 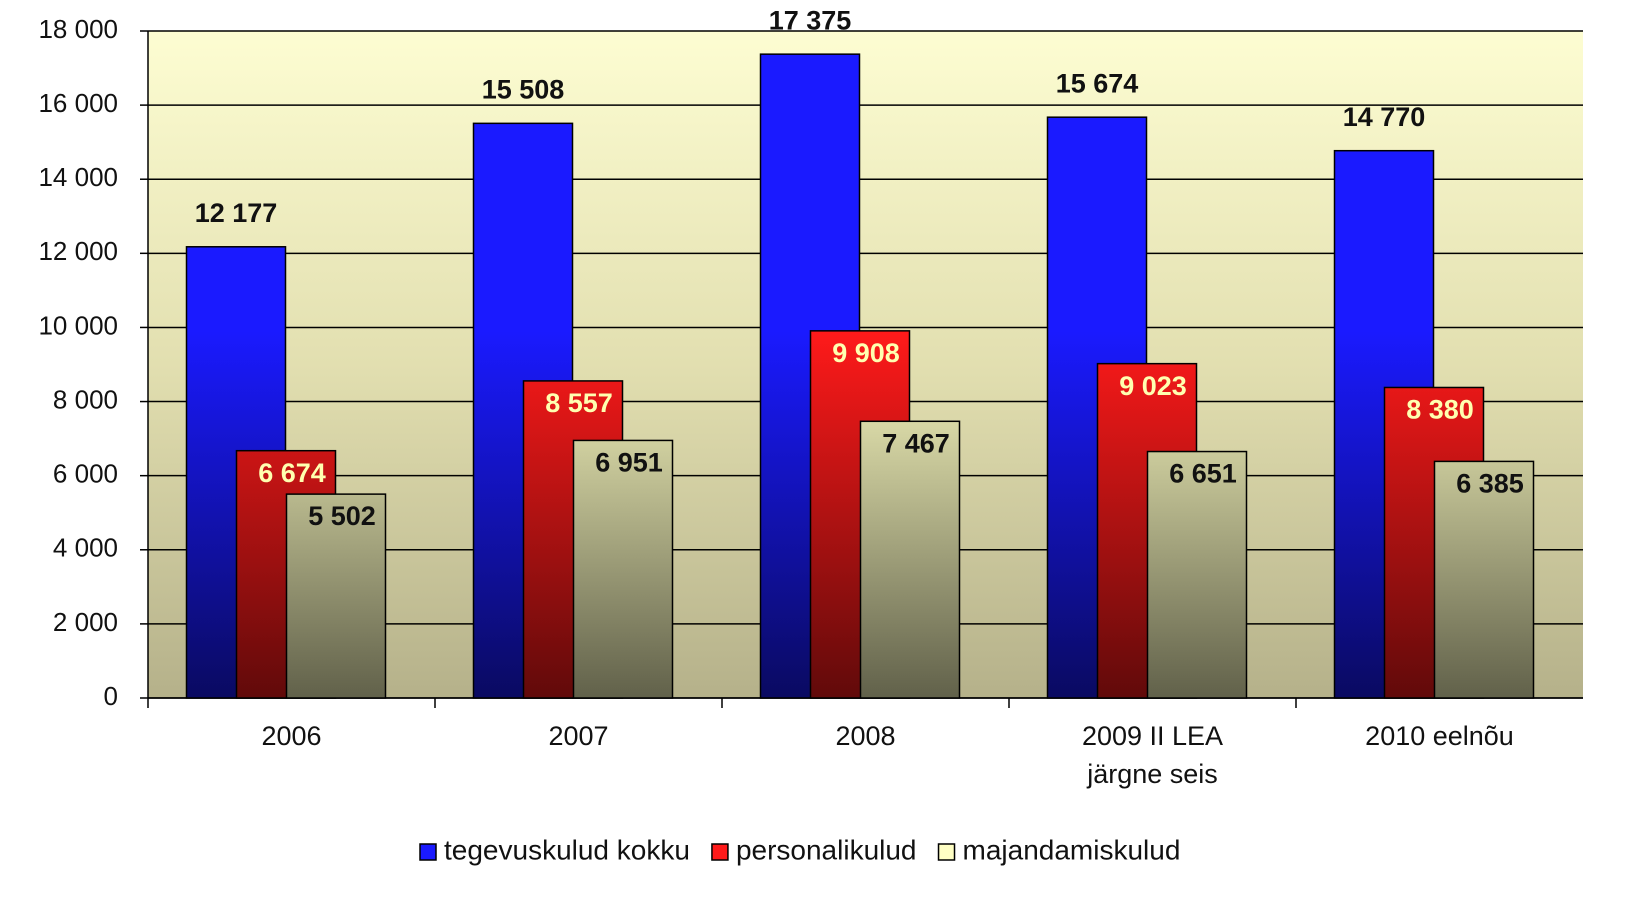 What do you see at coordinates (342, 516) in the screenshot?
I see `value-label: 5 502` at bounding box center [342, 516].